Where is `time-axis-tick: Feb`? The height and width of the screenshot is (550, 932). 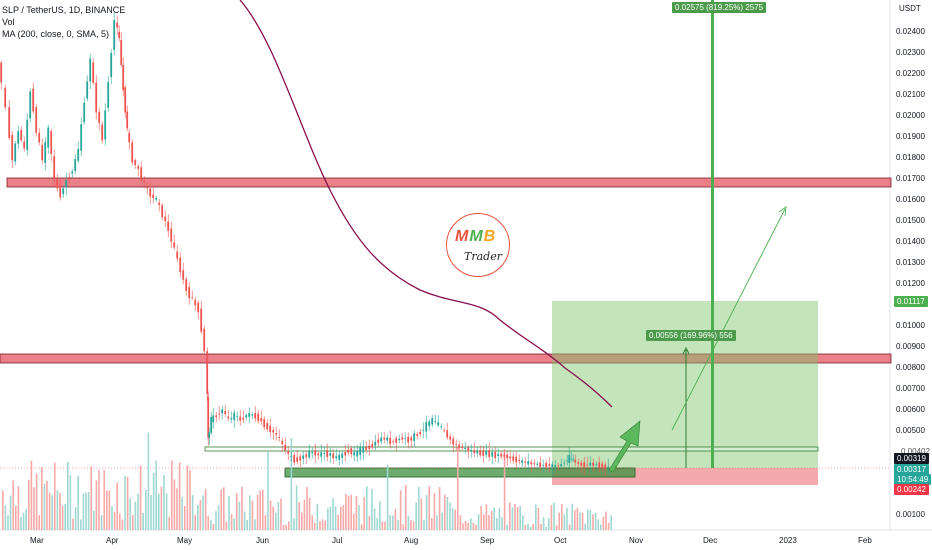 time-axis-tick: Feb is located at coordinates (865, 540).